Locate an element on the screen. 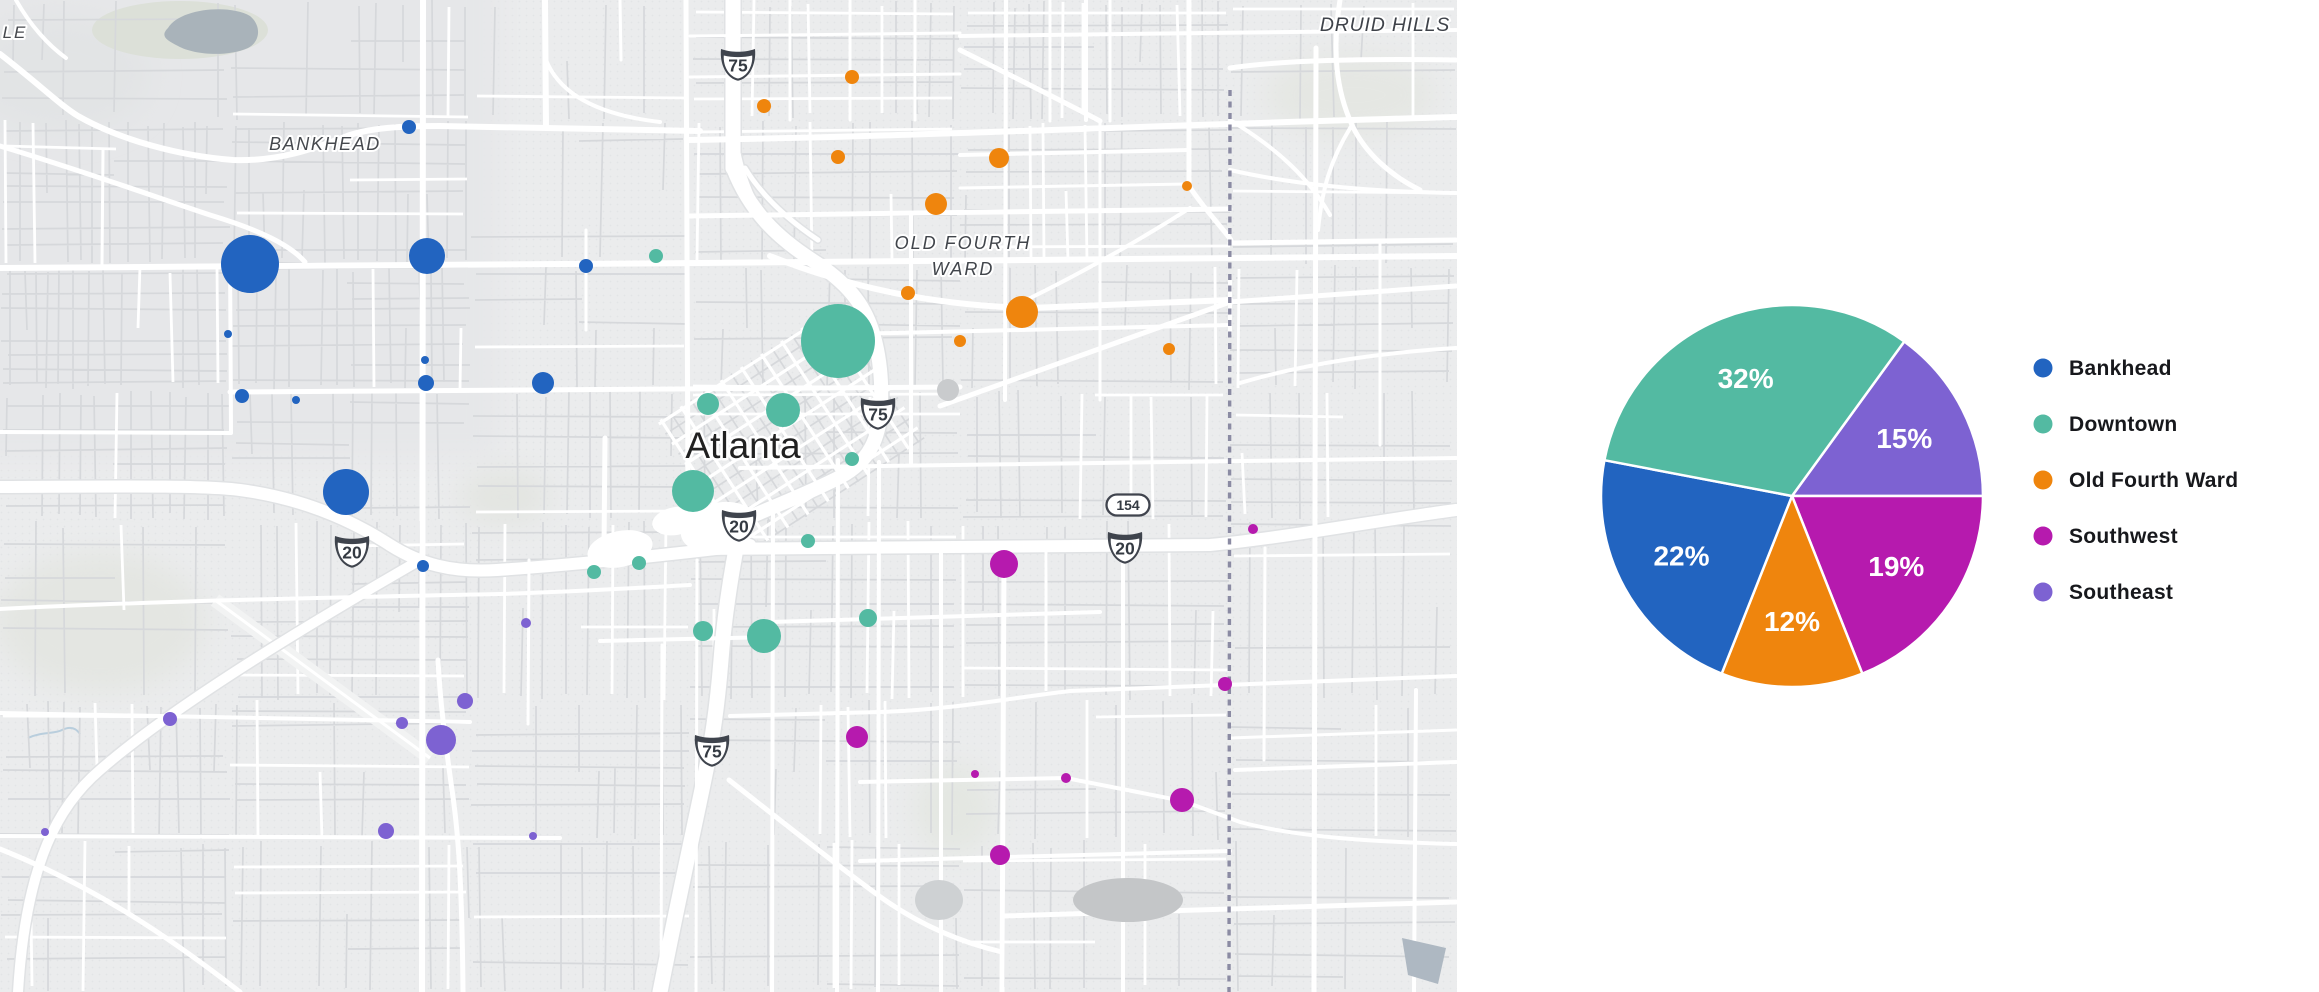  svg-text: 19% is located at coordinates (1896, 566).